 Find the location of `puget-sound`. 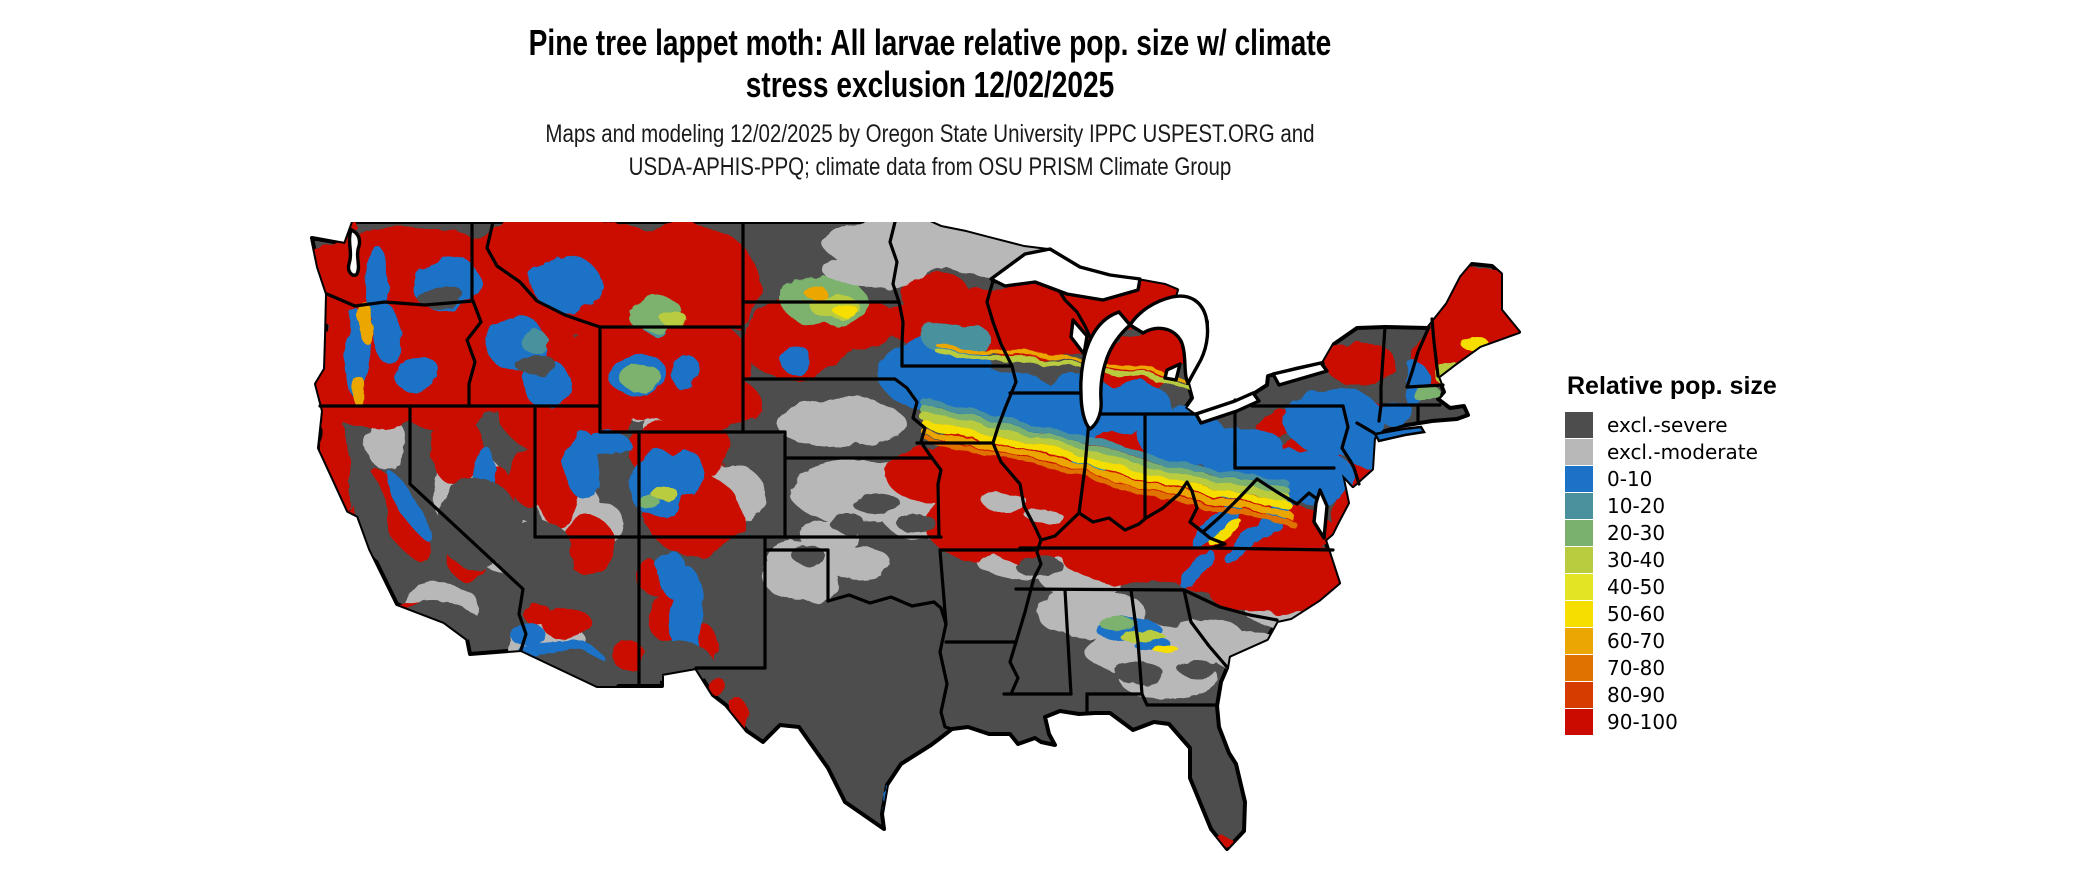

puget-sound is located at coordinates (354, 252).